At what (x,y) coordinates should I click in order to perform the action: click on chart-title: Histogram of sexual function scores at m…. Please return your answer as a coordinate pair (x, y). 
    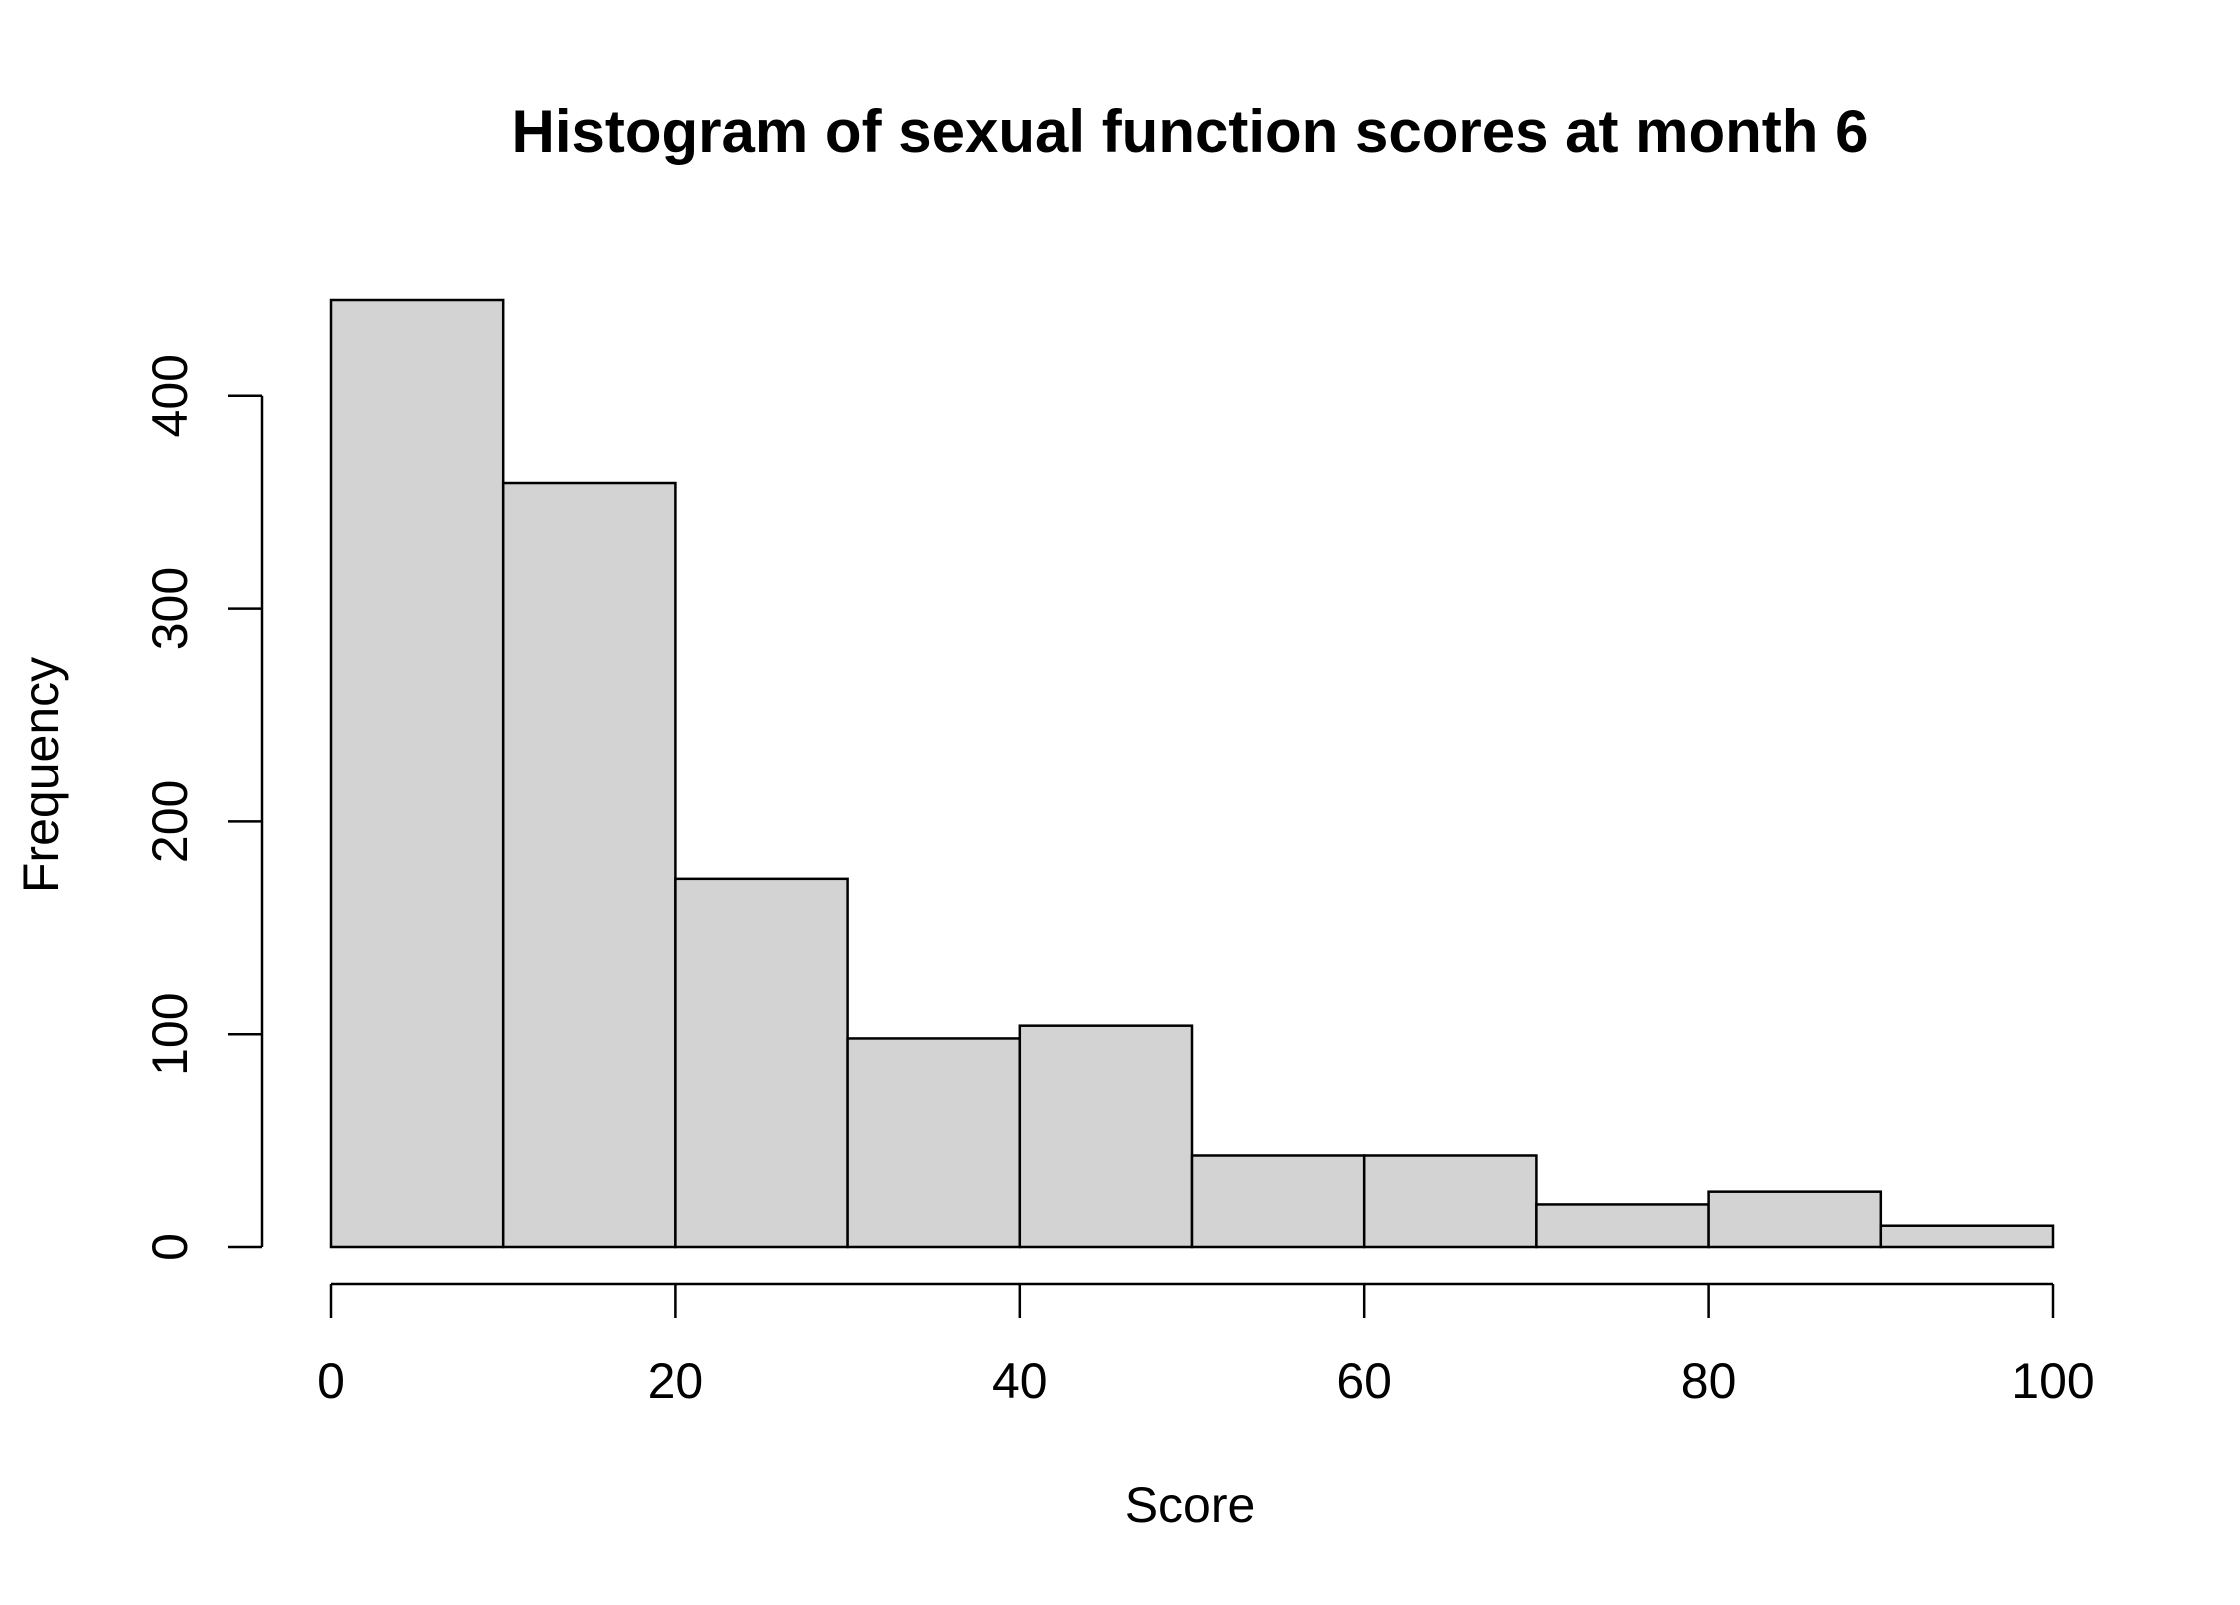
    Looking at the image, I should click on (1190, 131).